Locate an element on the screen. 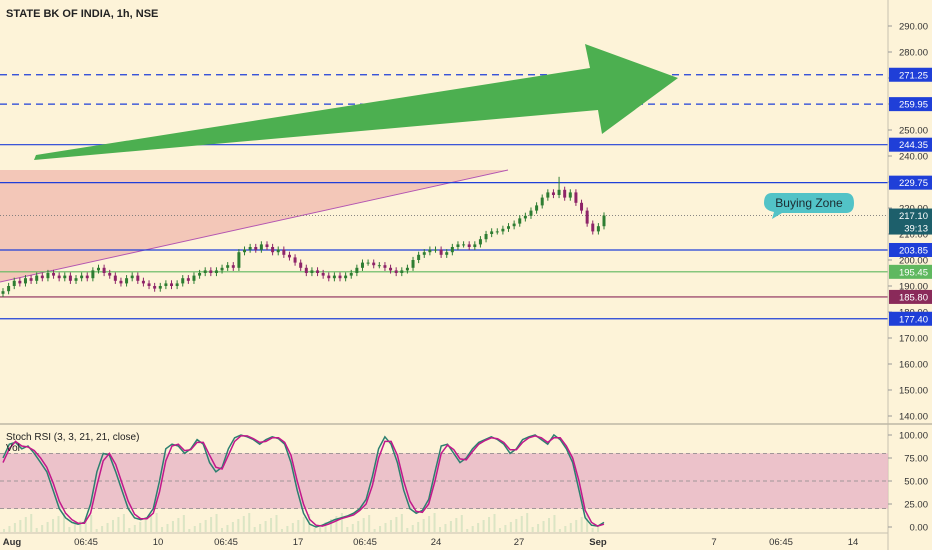  time-axis: Aug 06:45 10 06:45 17 06:45 24 27 Sep 7 06:45 14 is located at coordinates (444, 540).